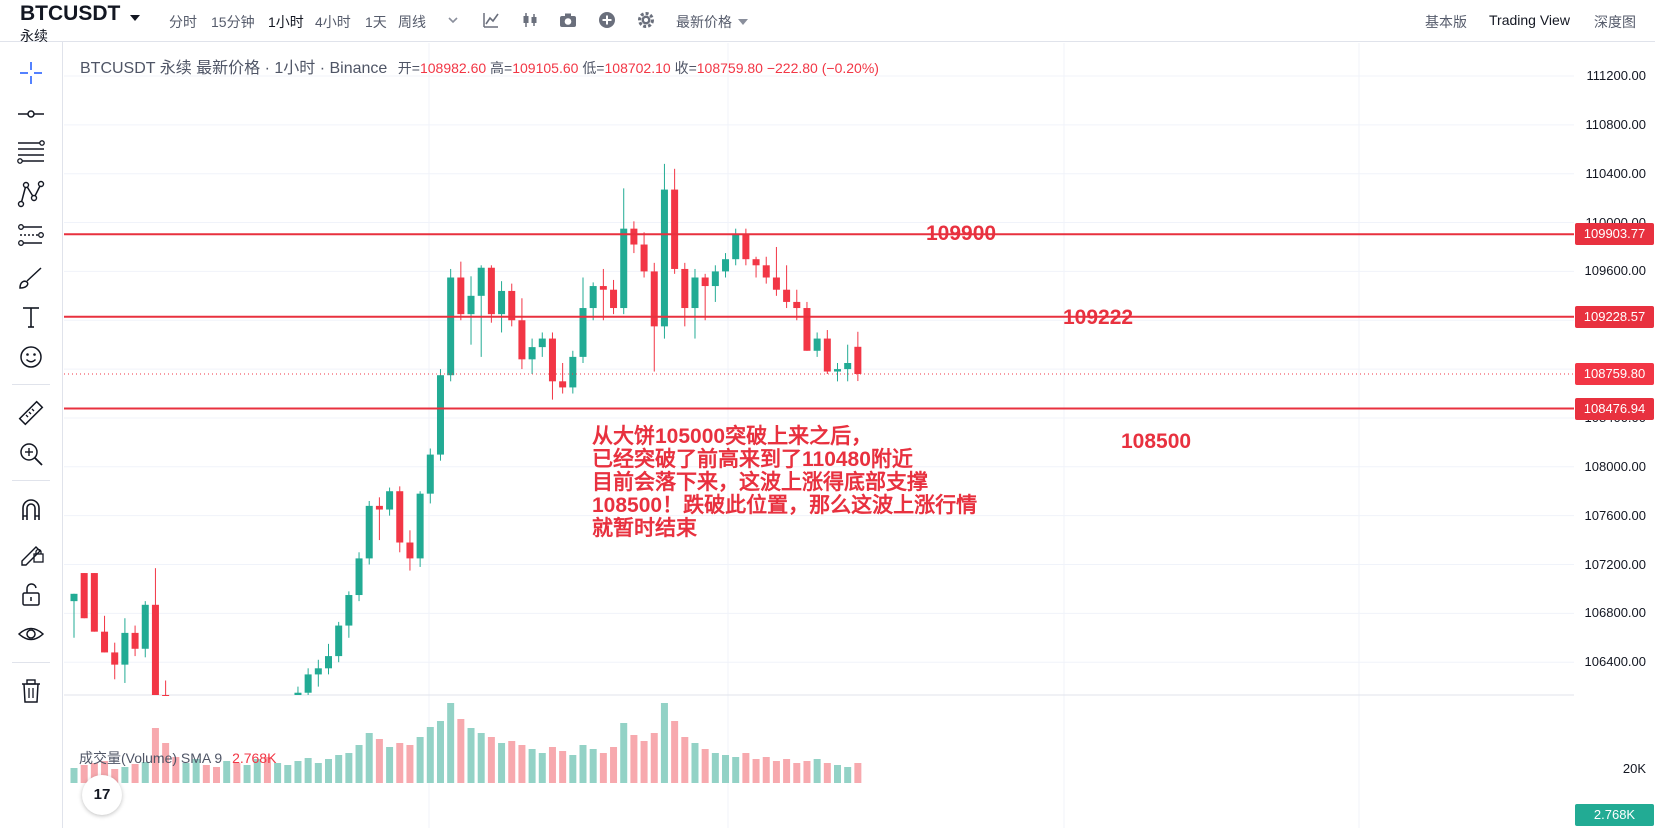 Image resolution: width=1655 pixels, height=828 pixels. Describe the element at coordinates (70, 13) in the screenshot. I see `symbol-name: BTCUSDT` at that location.